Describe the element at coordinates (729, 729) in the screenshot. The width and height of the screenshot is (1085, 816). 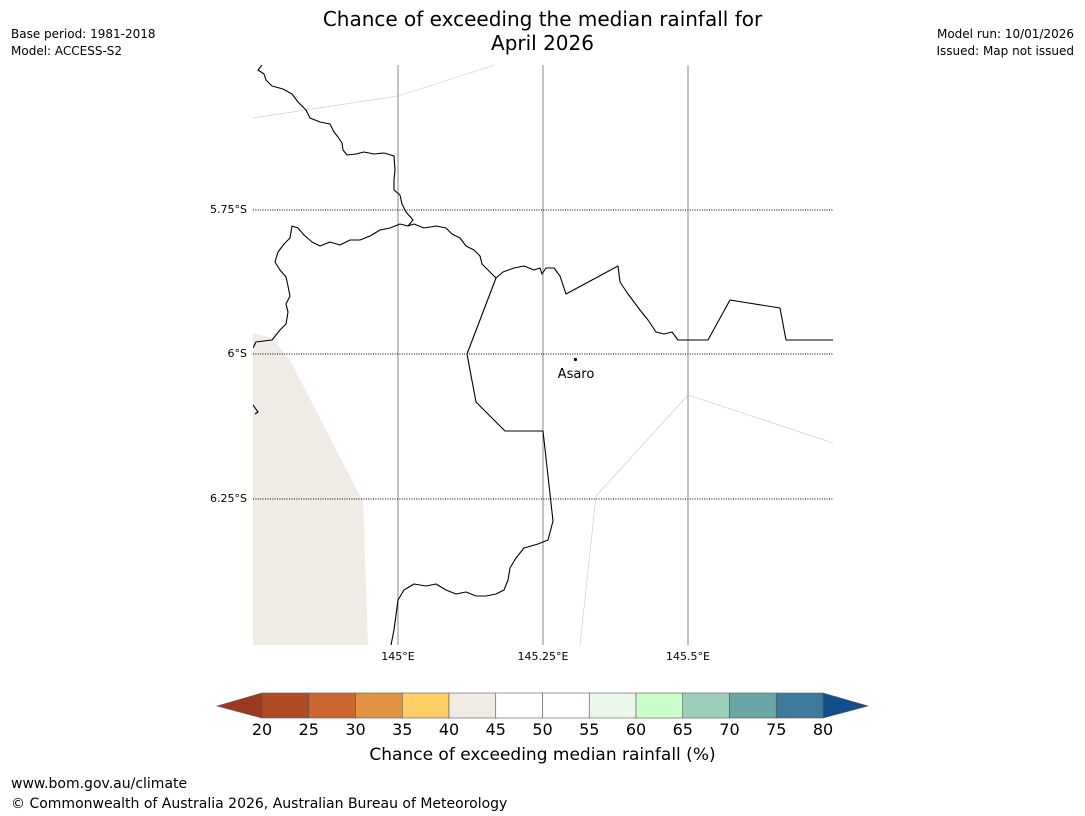
I see `colorbar-tick-label: 70` at that location.